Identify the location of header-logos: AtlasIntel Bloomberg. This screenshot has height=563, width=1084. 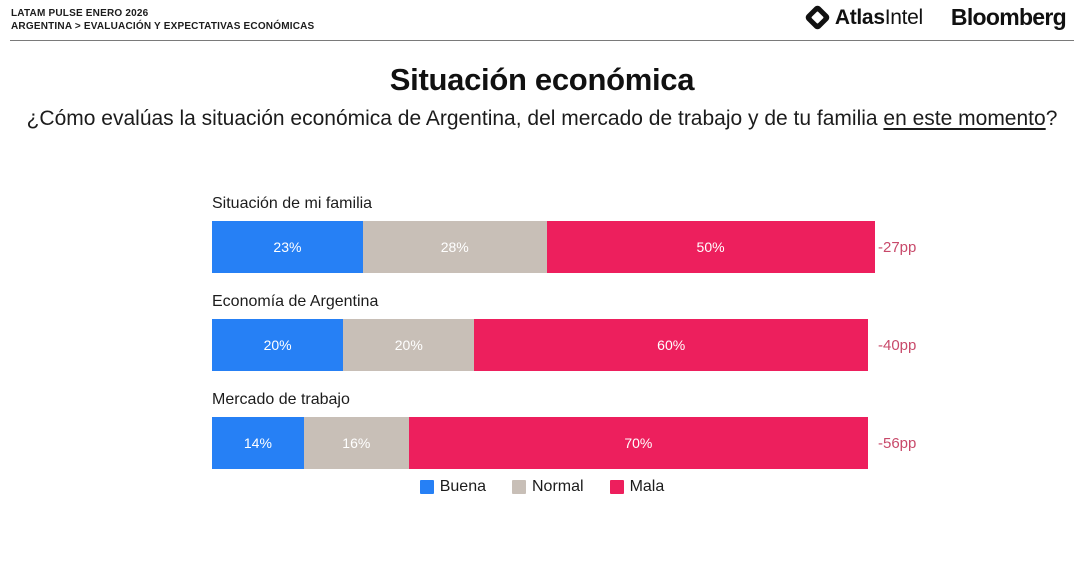
(935, 17).